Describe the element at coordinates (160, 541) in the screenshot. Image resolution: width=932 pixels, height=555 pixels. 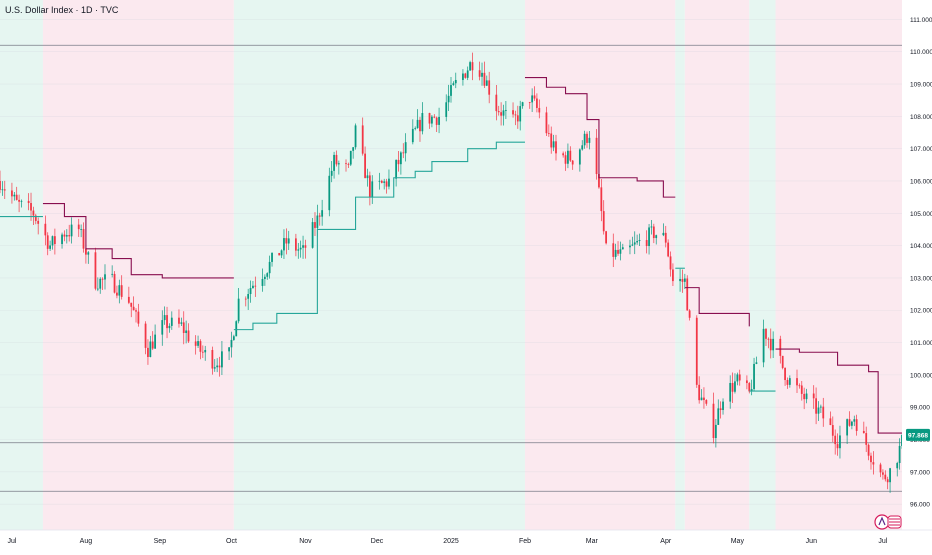
I see `time-tick-label: Sep` at that location.